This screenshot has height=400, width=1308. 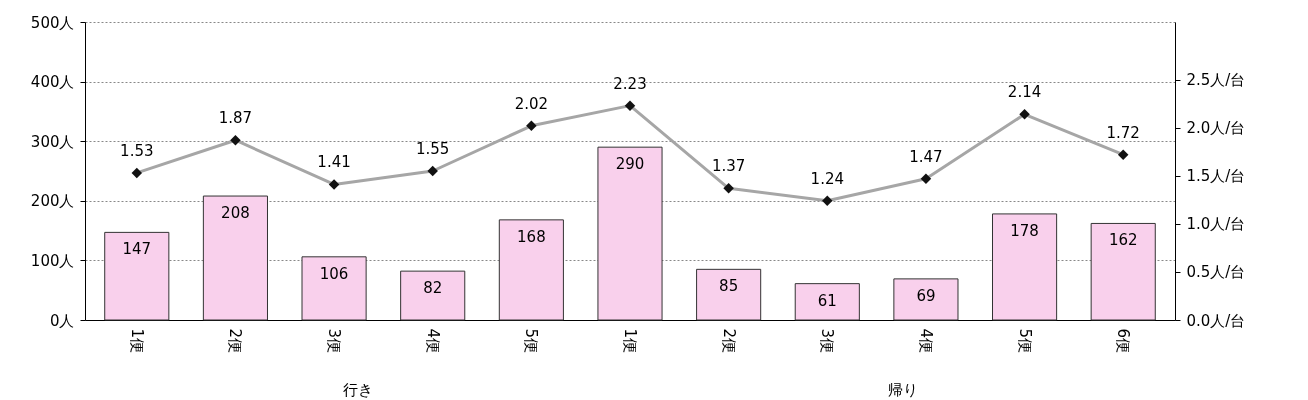 What do you see at coordinates (433, 149) in the screenshot?
I see `data-label: 1.55` at bounding box center [433, 149].